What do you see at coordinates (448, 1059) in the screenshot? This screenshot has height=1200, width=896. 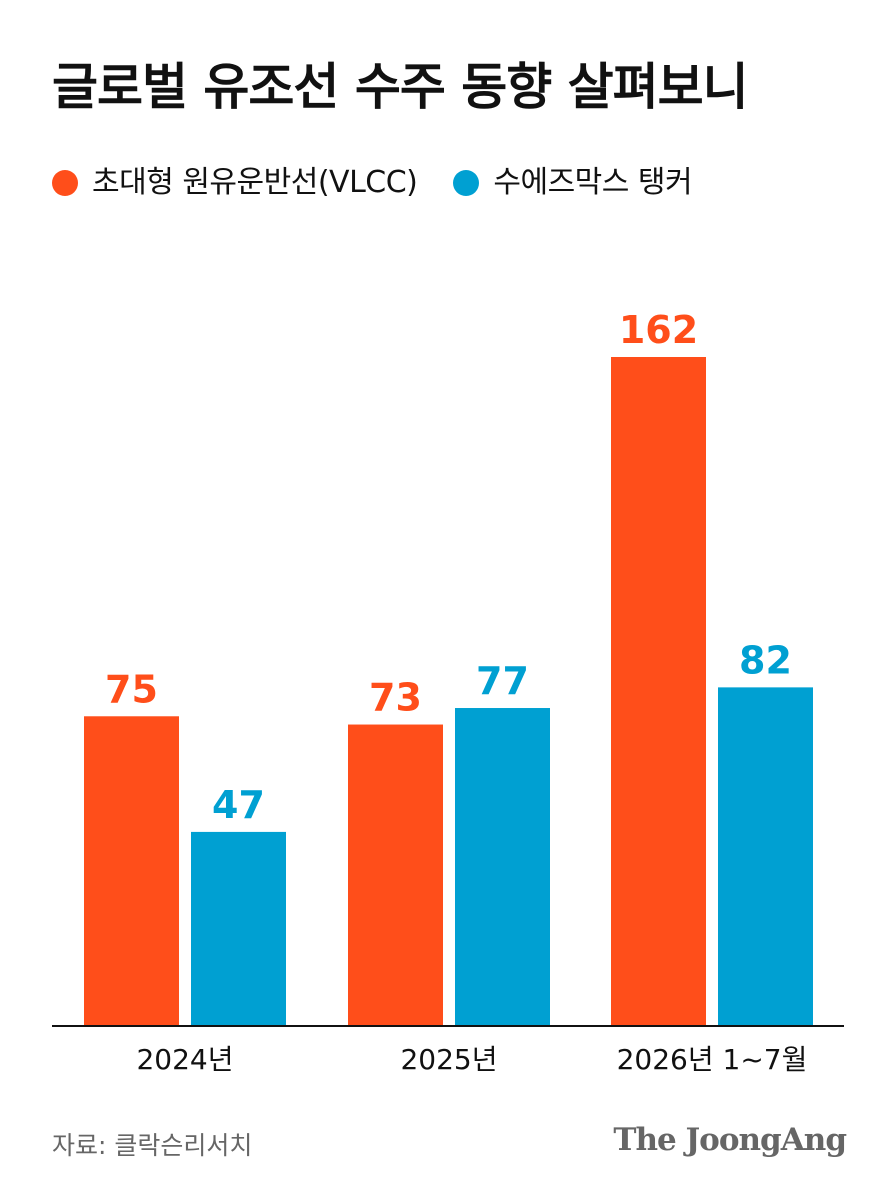 I see `x-tick-label-1: 2025년` at bounding box center [448, 1059].